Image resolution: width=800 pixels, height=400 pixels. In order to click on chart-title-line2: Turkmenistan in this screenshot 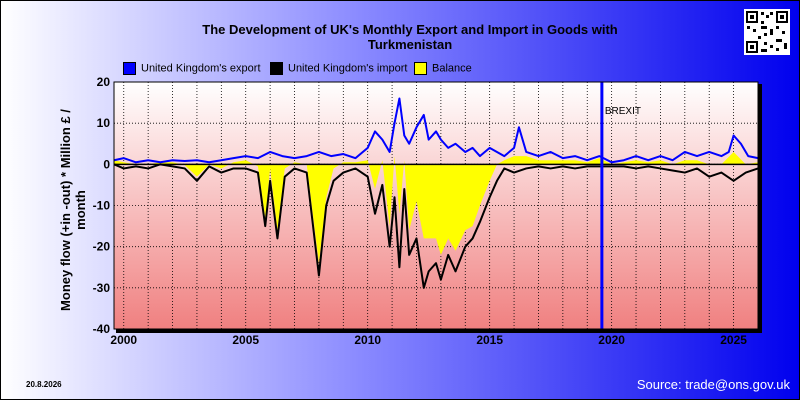, I will do `click(410, 44)`.